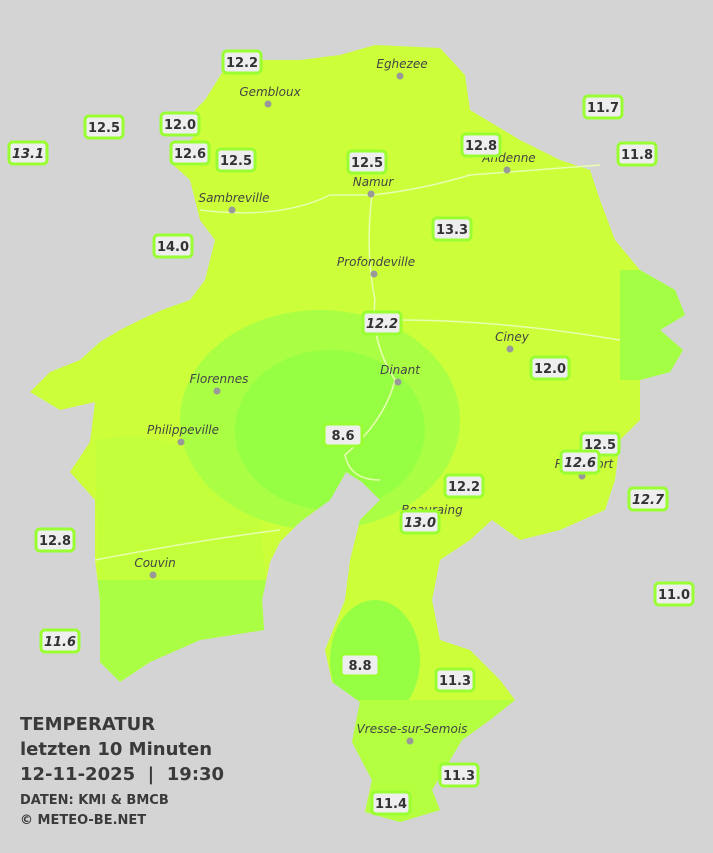  I want to click on legend-subtitle: letzten 10 Minuten, so click(116, 749).